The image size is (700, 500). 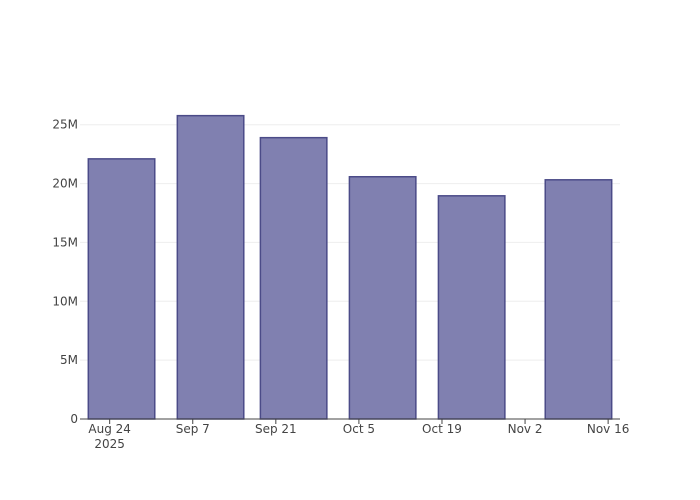 What do you see at coordinates (276, 429) in the screenshot?
I see `x-tick-label: Sep 21` at bounding box center [276, 429].